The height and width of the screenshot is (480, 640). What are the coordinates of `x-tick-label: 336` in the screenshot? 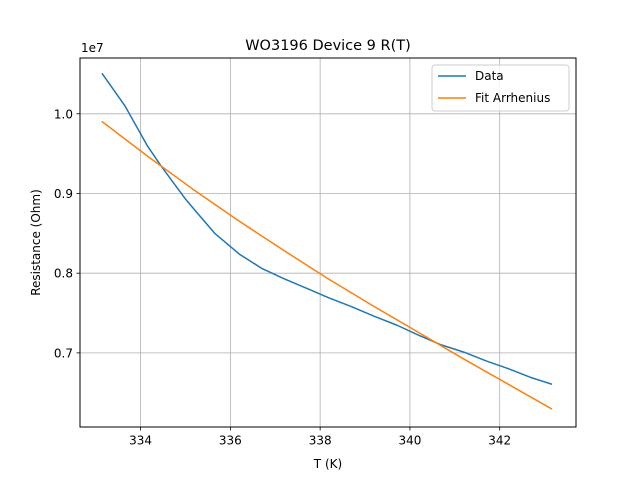 It's located at (230, 441).